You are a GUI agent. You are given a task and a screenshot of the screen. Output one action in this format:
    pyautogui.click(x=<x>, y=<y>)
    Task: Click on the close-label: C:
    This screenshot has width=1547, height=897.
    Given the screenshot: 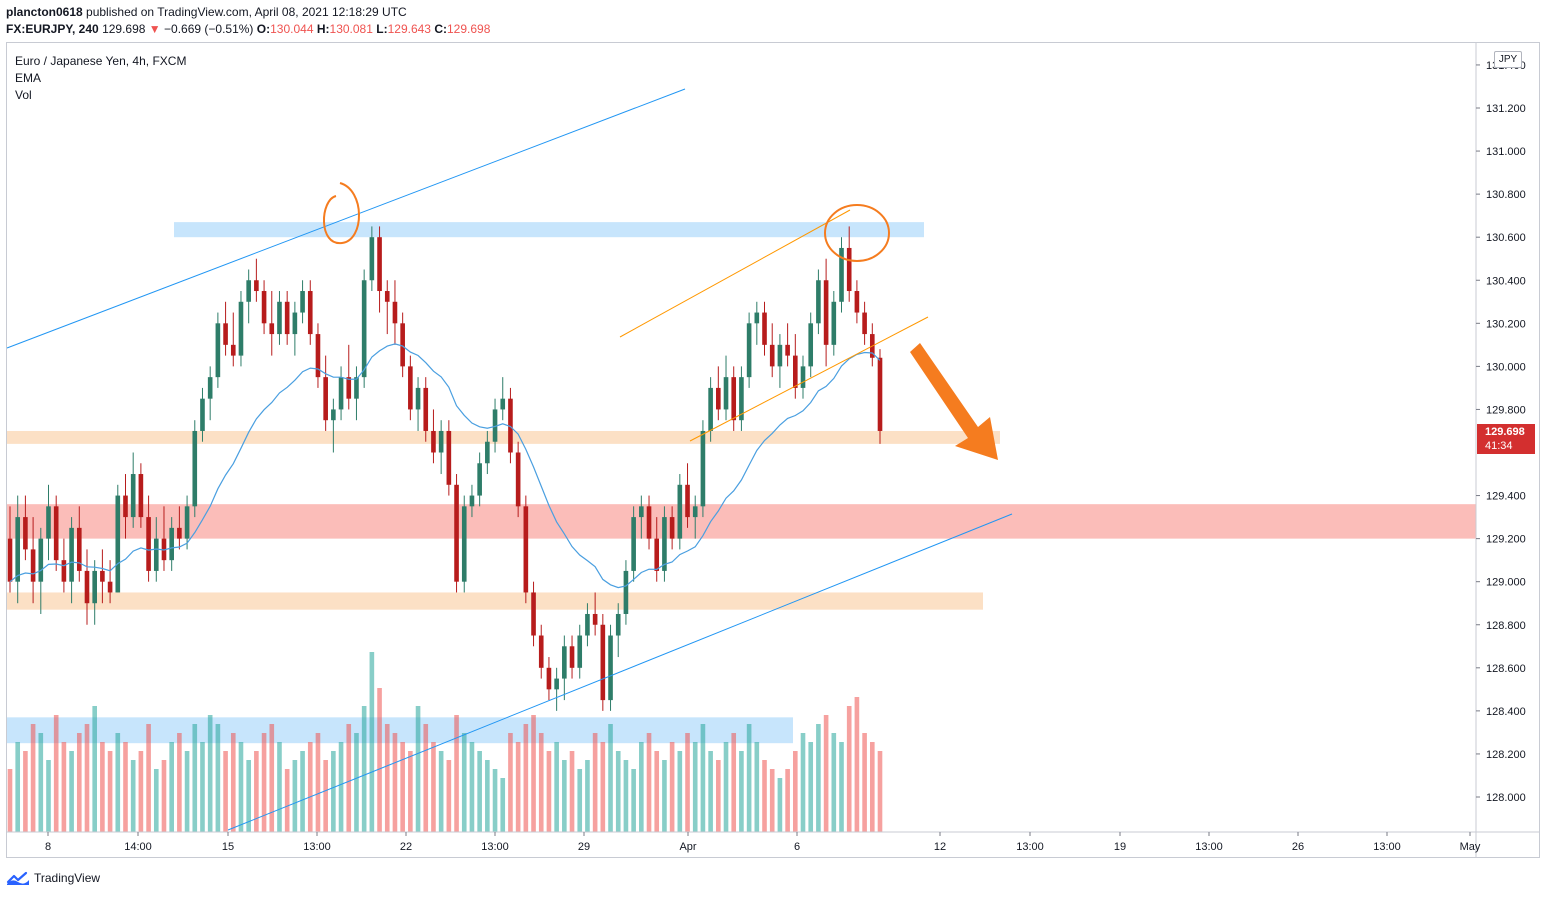 What is the action you would take?
    pyautogui.click(x=440, y=29)
    